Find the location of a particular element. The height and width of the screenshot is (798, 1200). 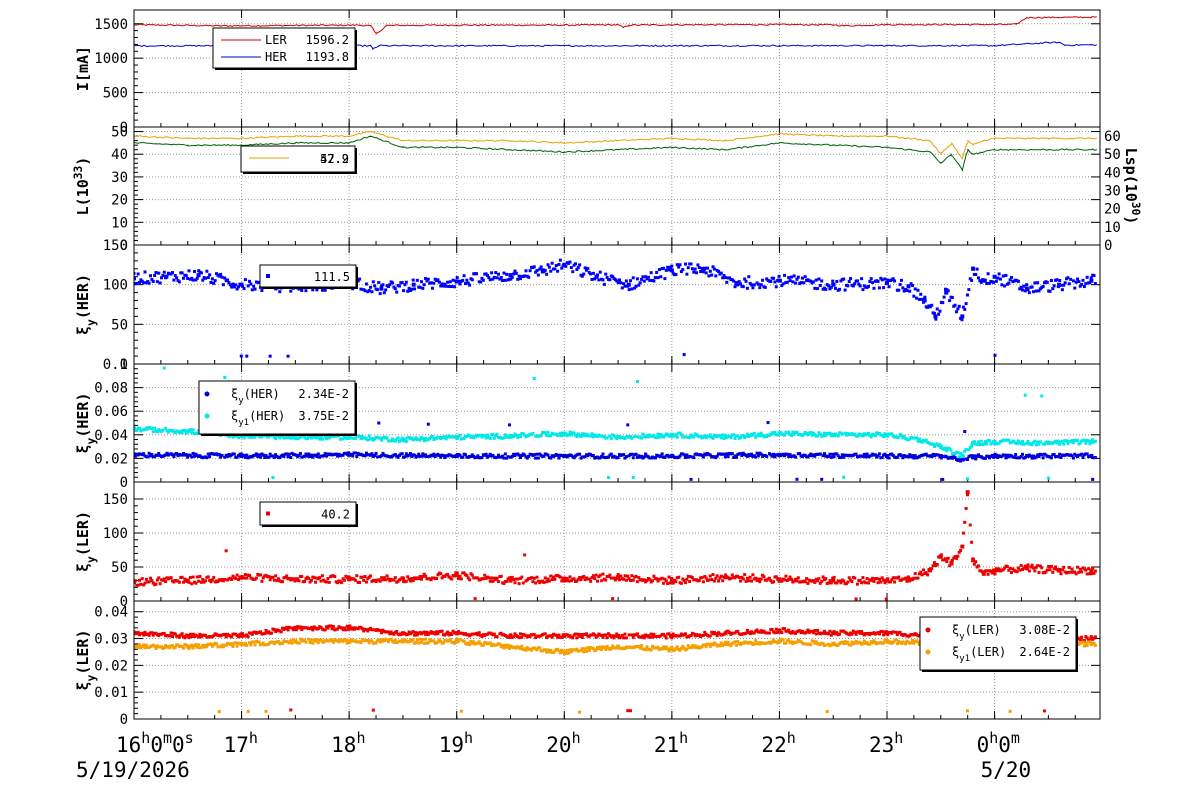

y-tick-label: 0 is located at coordinates (124, 483).